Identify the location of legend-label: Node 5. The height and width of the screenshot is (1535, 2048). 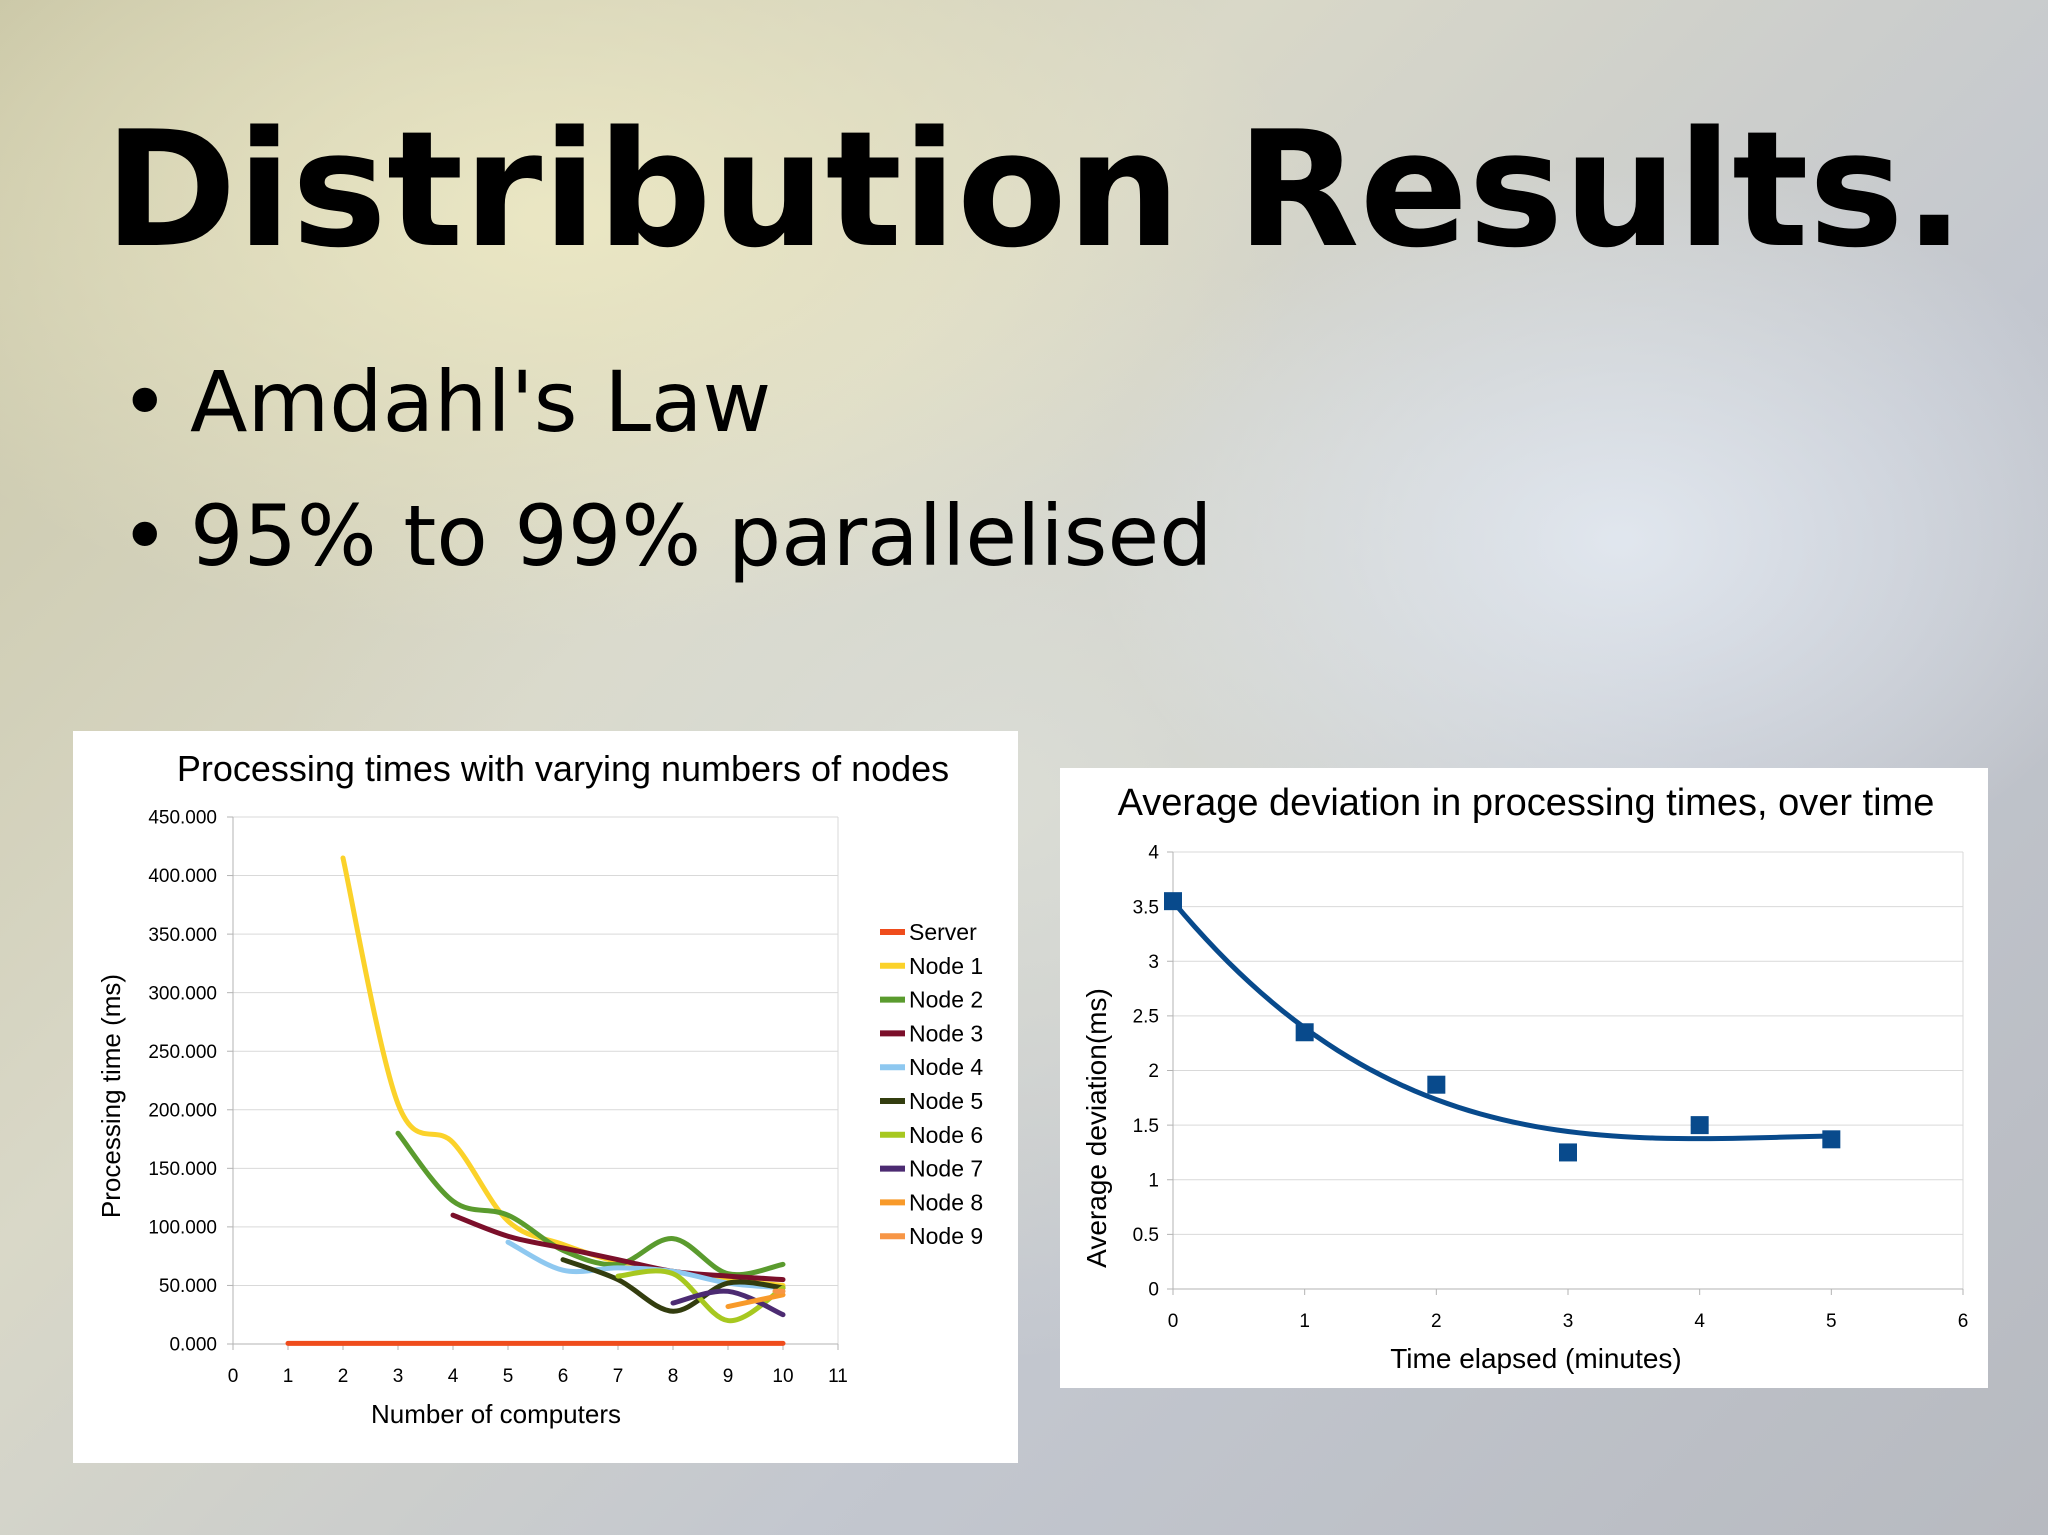
(946, 1101).